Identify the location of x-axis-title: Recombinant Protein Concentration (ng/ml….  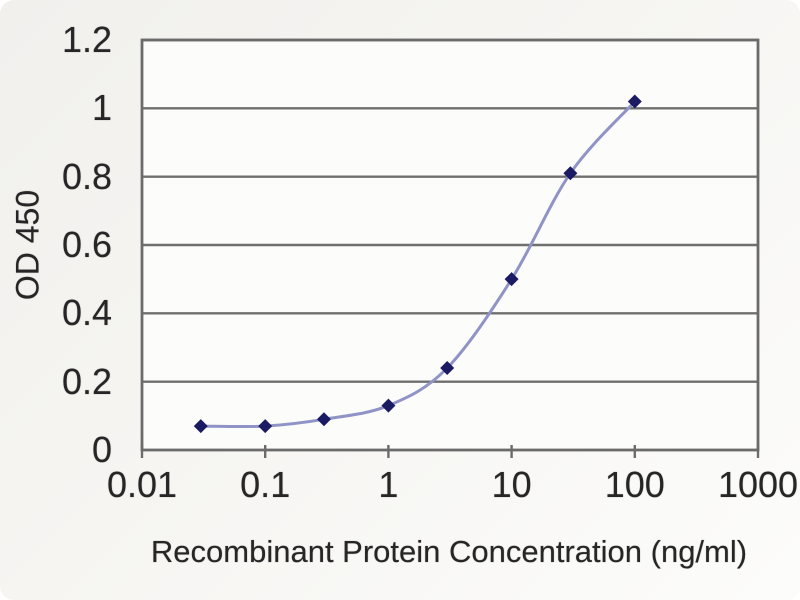
(449, 551).